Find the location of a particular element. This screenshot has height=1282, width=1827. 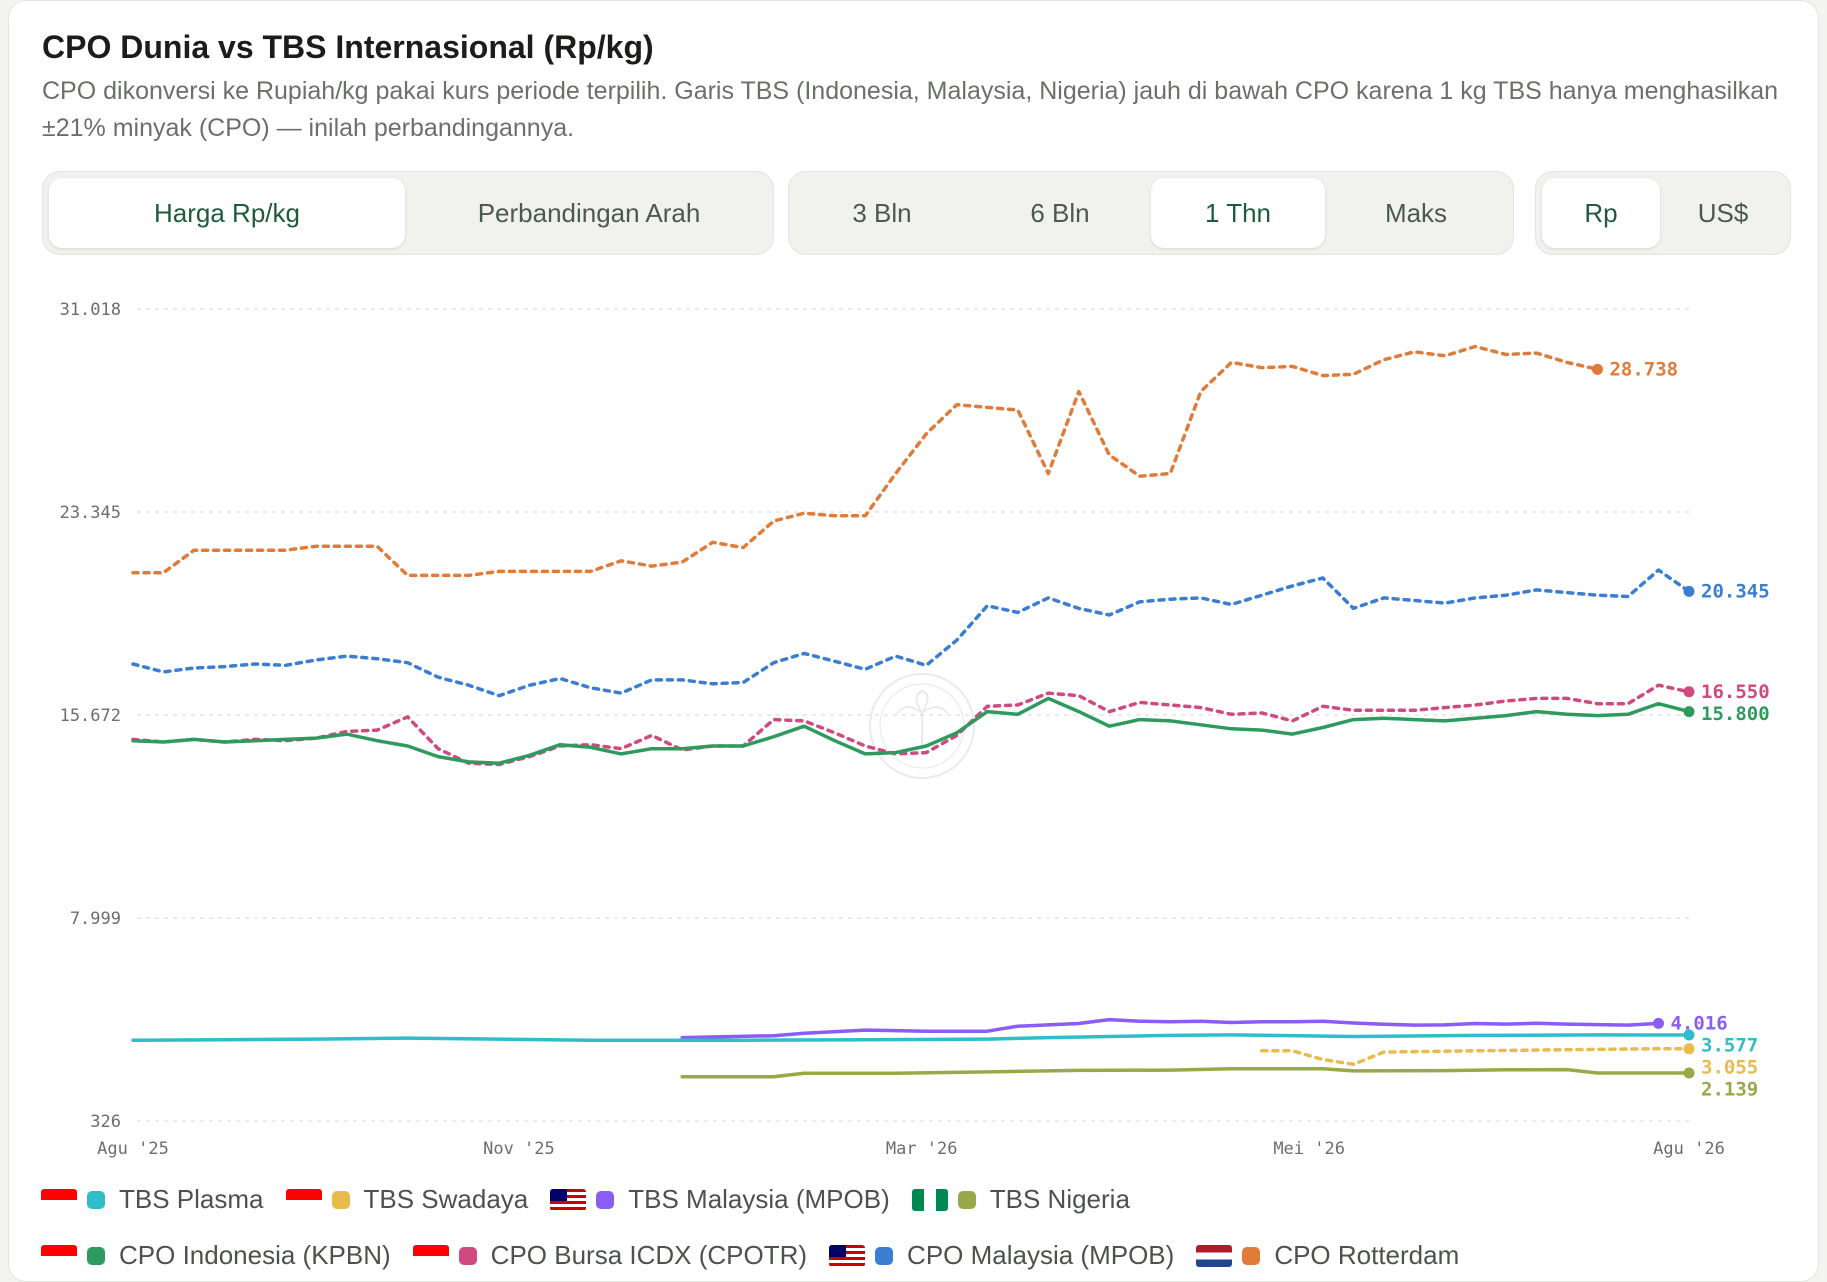

x-tick-label: Mar '26 is located at coordinates (922, 1149).